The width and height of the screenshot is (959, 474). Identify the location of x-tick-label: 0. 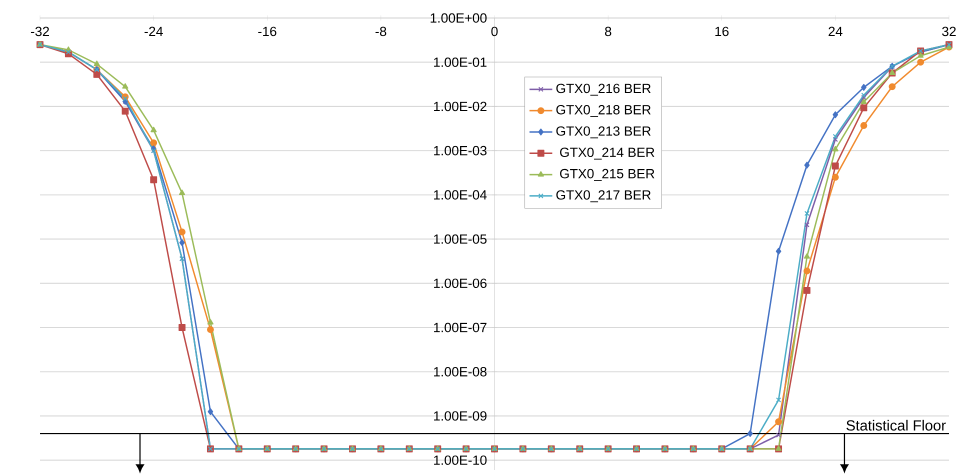
(494, 31).